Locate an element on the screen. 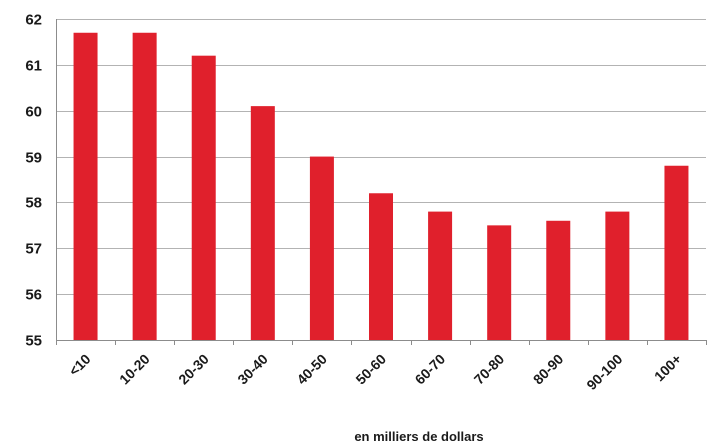 The height and width of the screenshot is (448, 709). y-tick-label: 62 is located at coordinates (33, 20).